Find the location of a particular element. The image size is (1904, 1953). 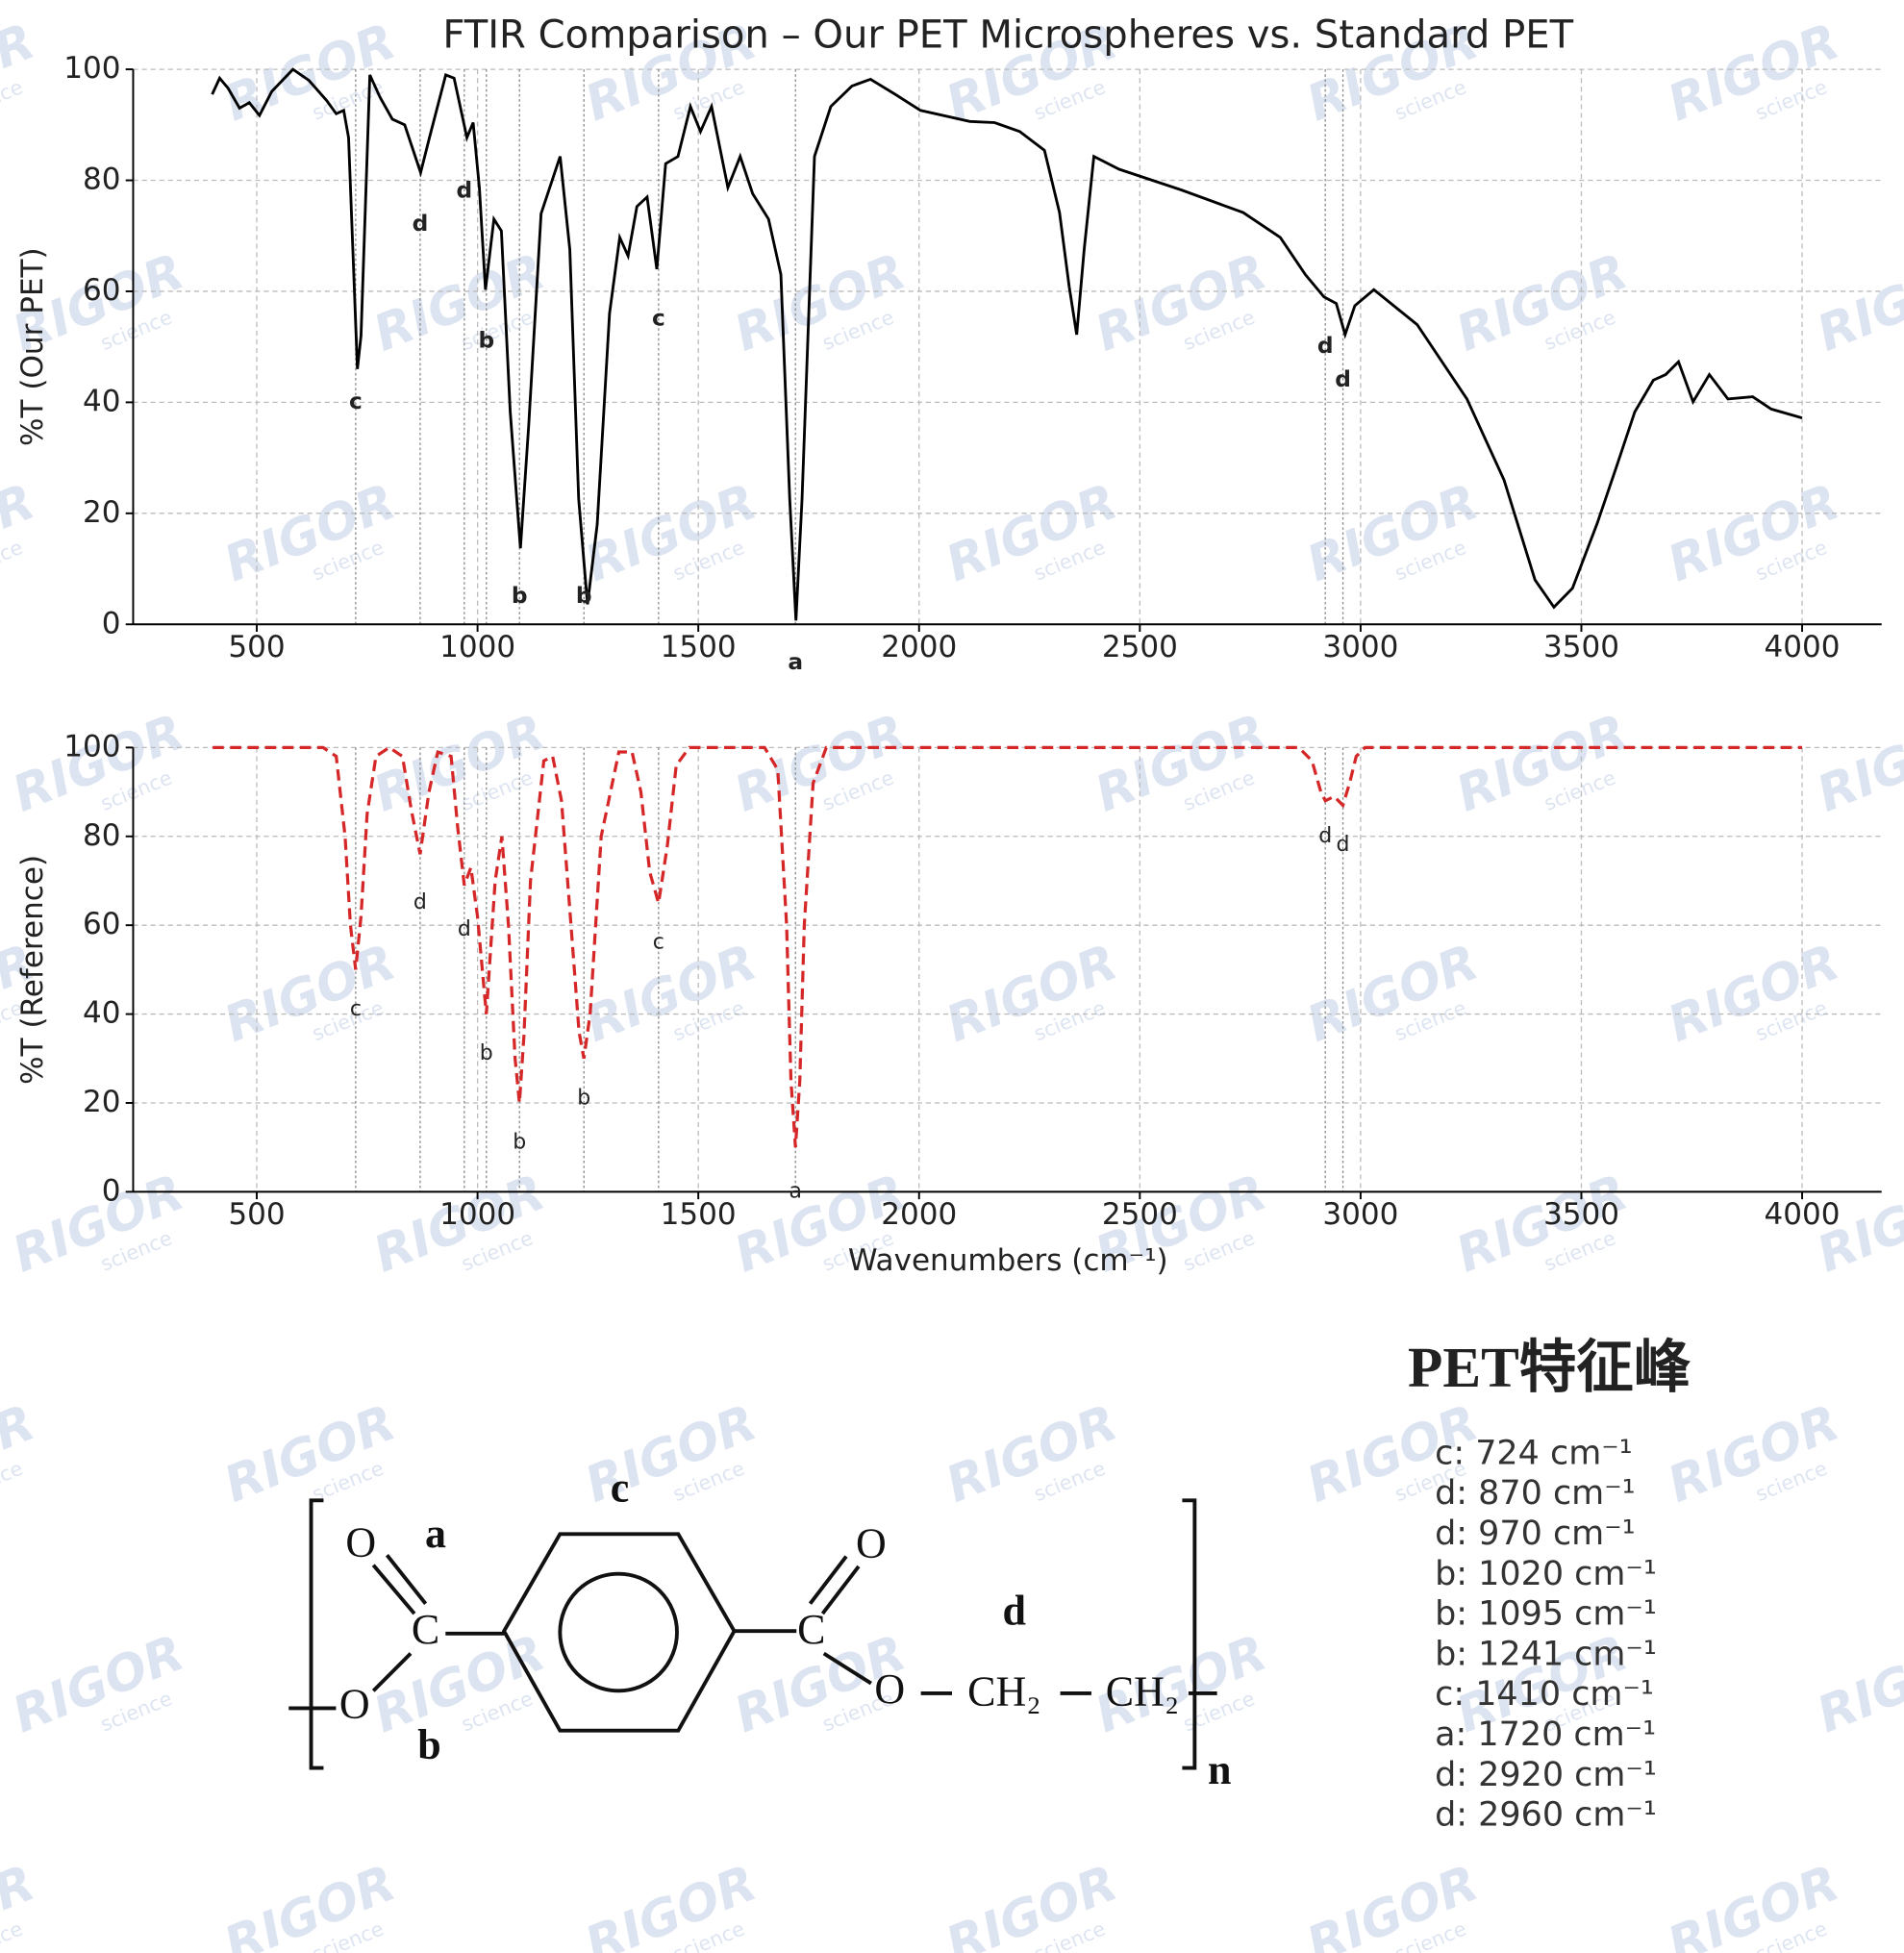

ring-circle is located at coordinates (618, 1632).